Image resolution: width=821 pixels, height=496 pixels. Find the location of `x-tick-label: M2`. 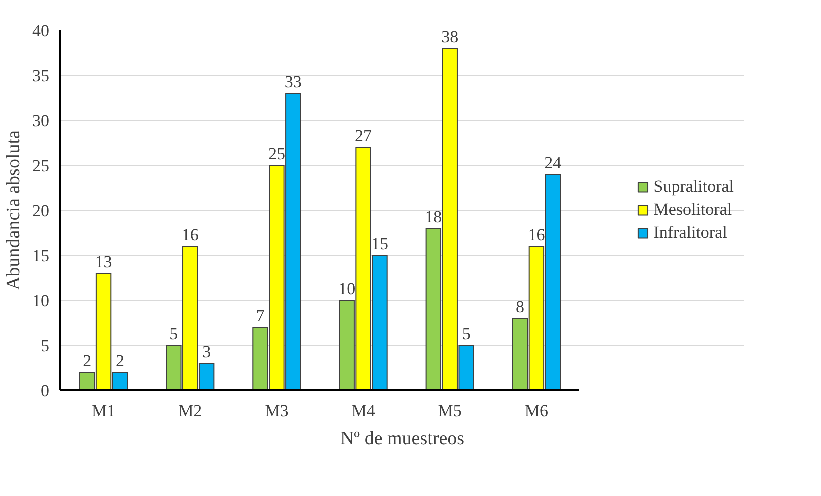

x-tick-label: M2 is located at coordinates (190, 411).